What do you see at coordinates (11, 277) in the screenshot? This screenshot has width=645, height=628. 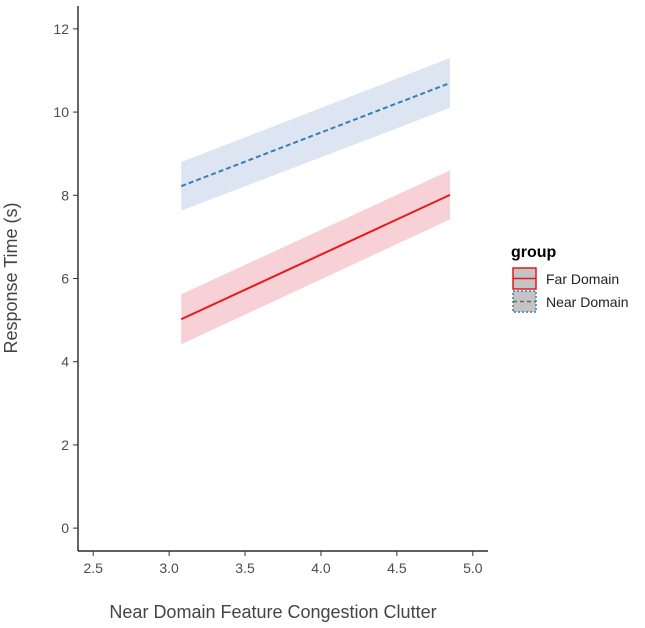 I see `y-axis-title: Response Time (s)` at bounding box center [11, 277].